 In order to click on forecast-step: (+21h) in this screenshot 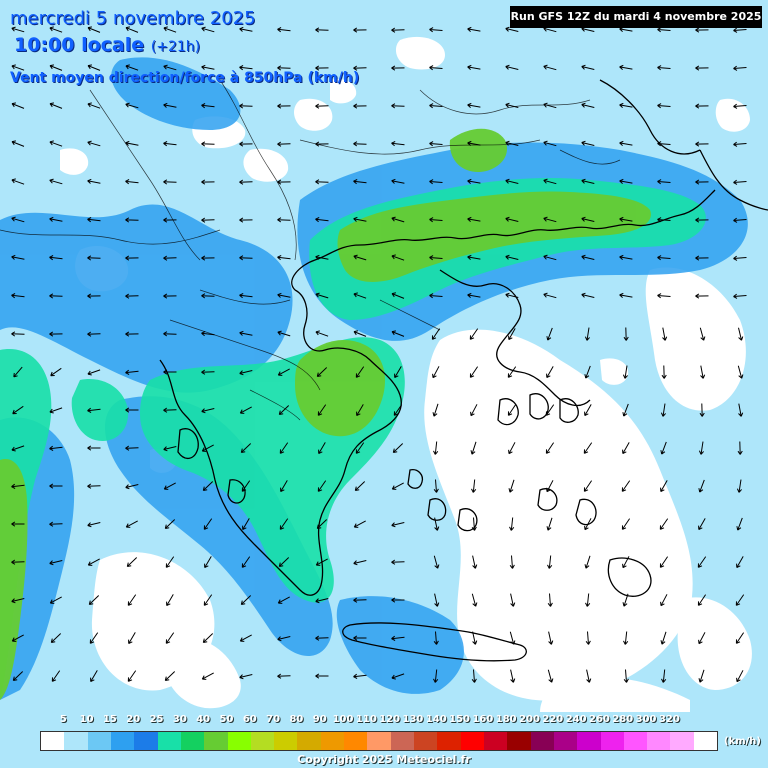, I will do `click(175, 47)`.